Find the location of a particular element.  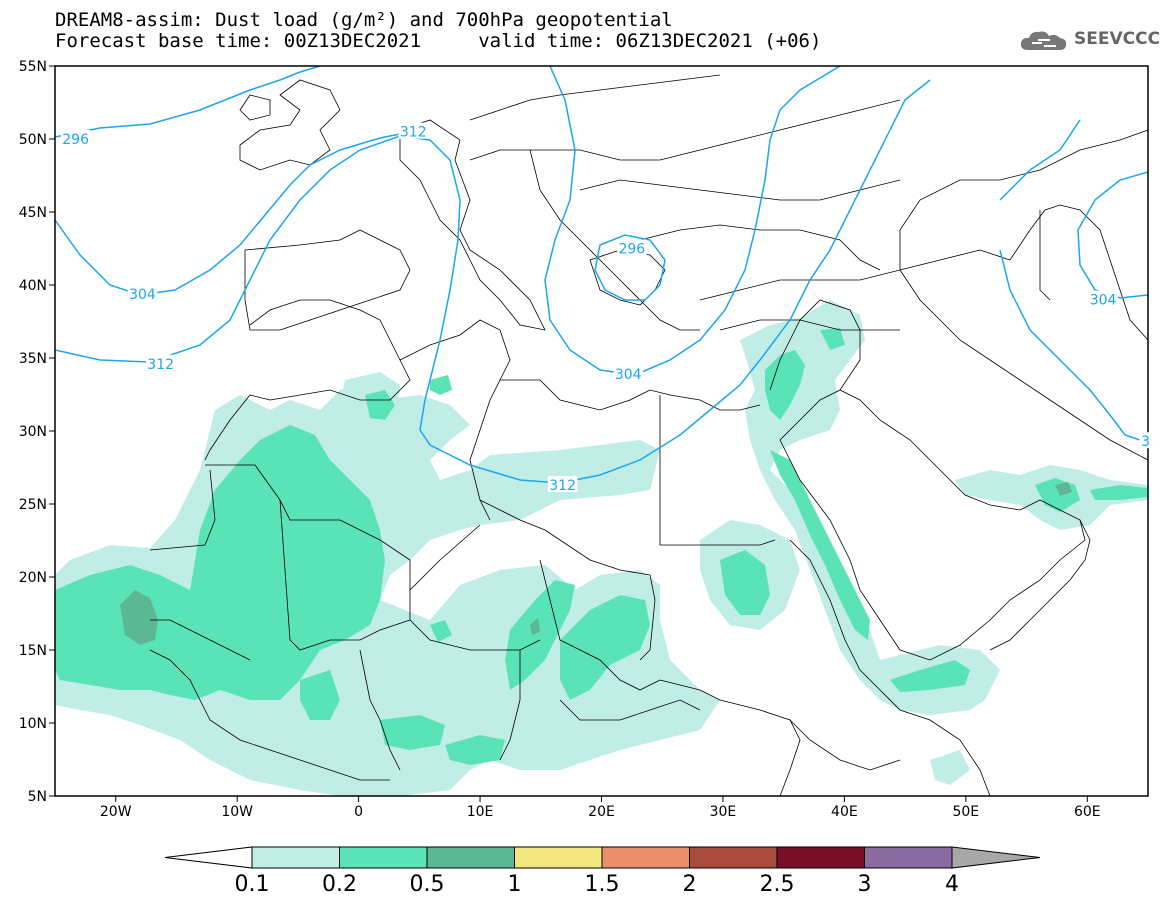

lon-tick-label: 50E is located at coordinates (965, 812).